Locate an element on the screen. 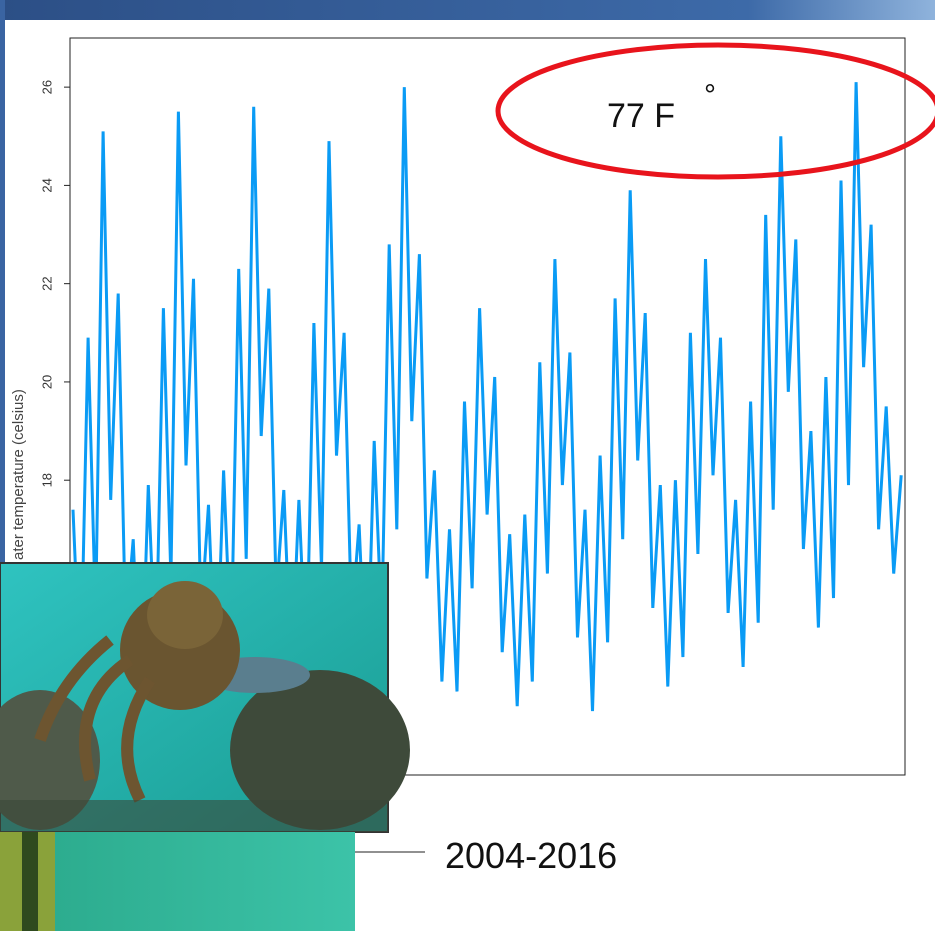 The height and width of the screenshot is (931, 935). annotation-years: 2004-2016 is located at coordinates (531, 855).